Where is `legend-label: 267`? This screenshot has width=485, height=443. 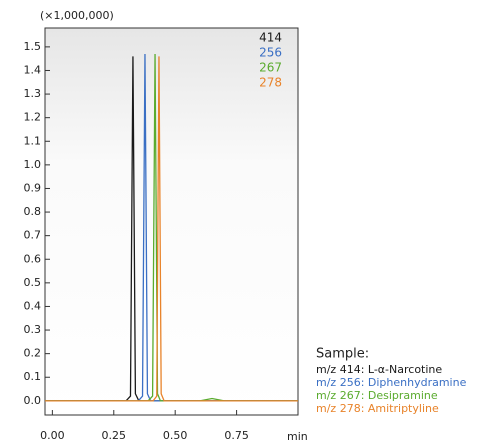
legend-label: 267 is located at coordinates (270, 68).